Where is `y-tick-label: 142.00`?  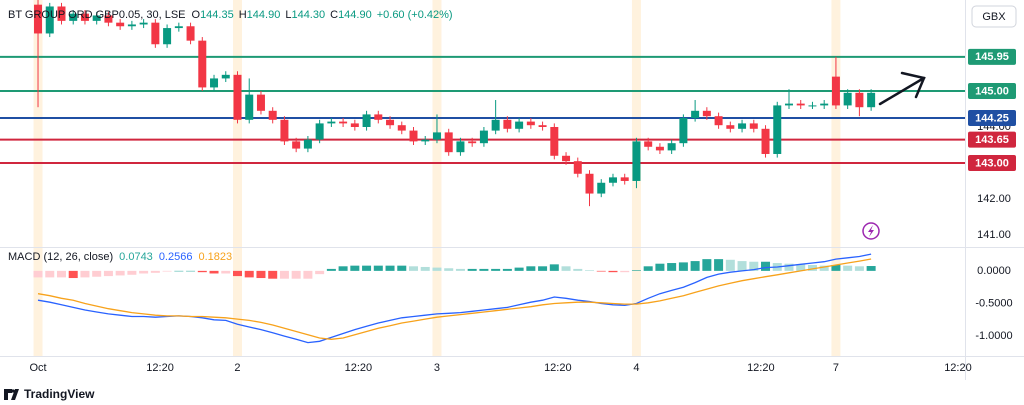 y-tick-label: 142.00 is located at coordinates (994, 199).